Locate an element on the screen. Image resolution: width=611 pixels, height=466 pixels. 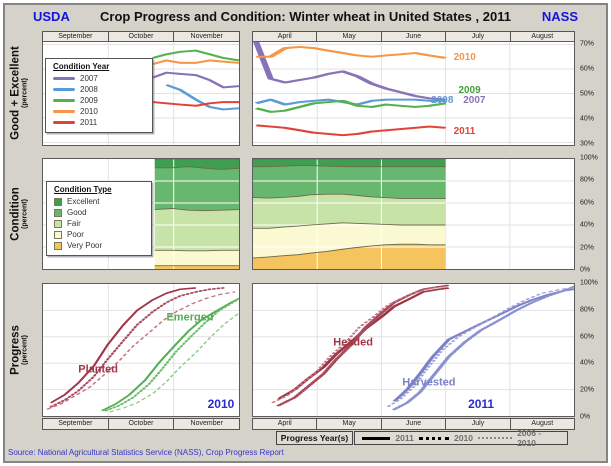
legend-item-label: Fair is located at coordinates (74, 223).